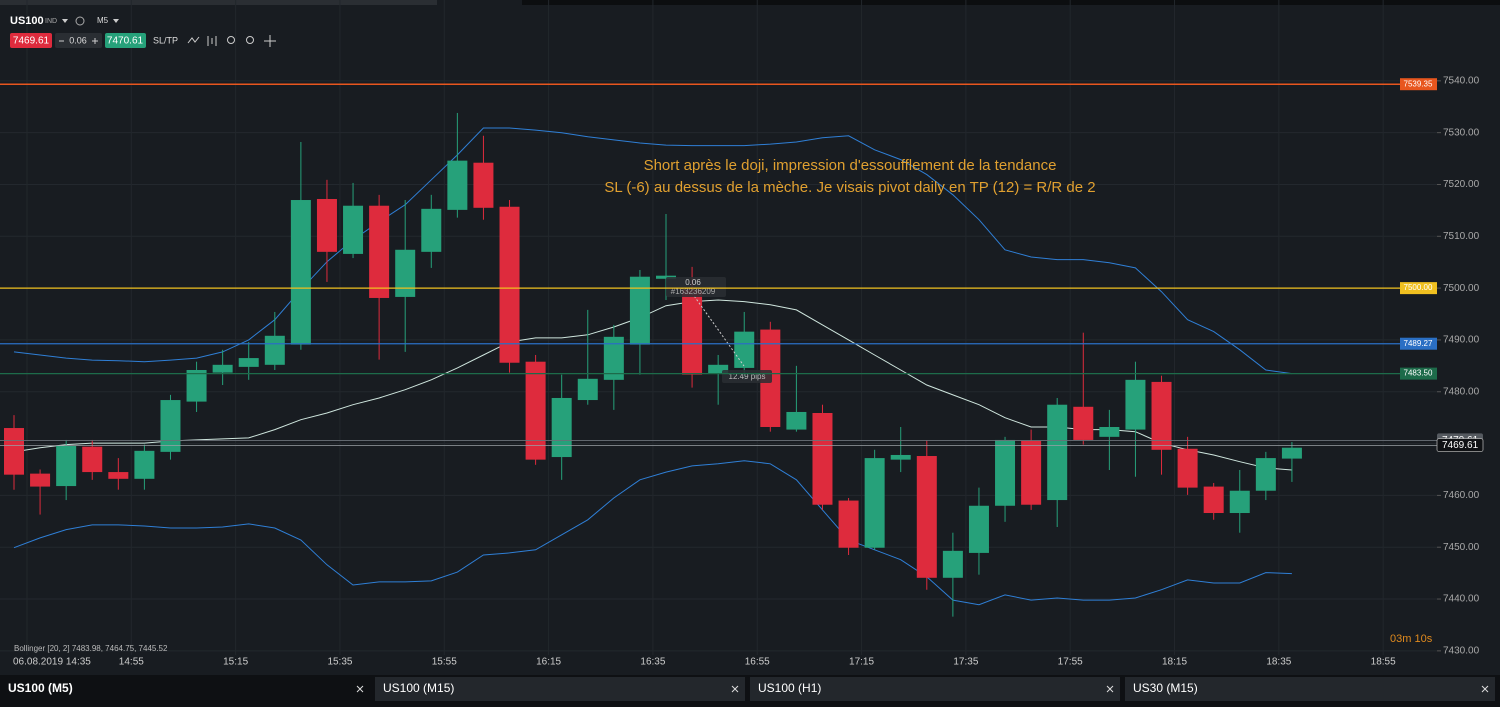  What do you see at coordinates (1460, 445) in the screenshot?
I see `price-label: 7469.61` at bounding box center [1460, 445].